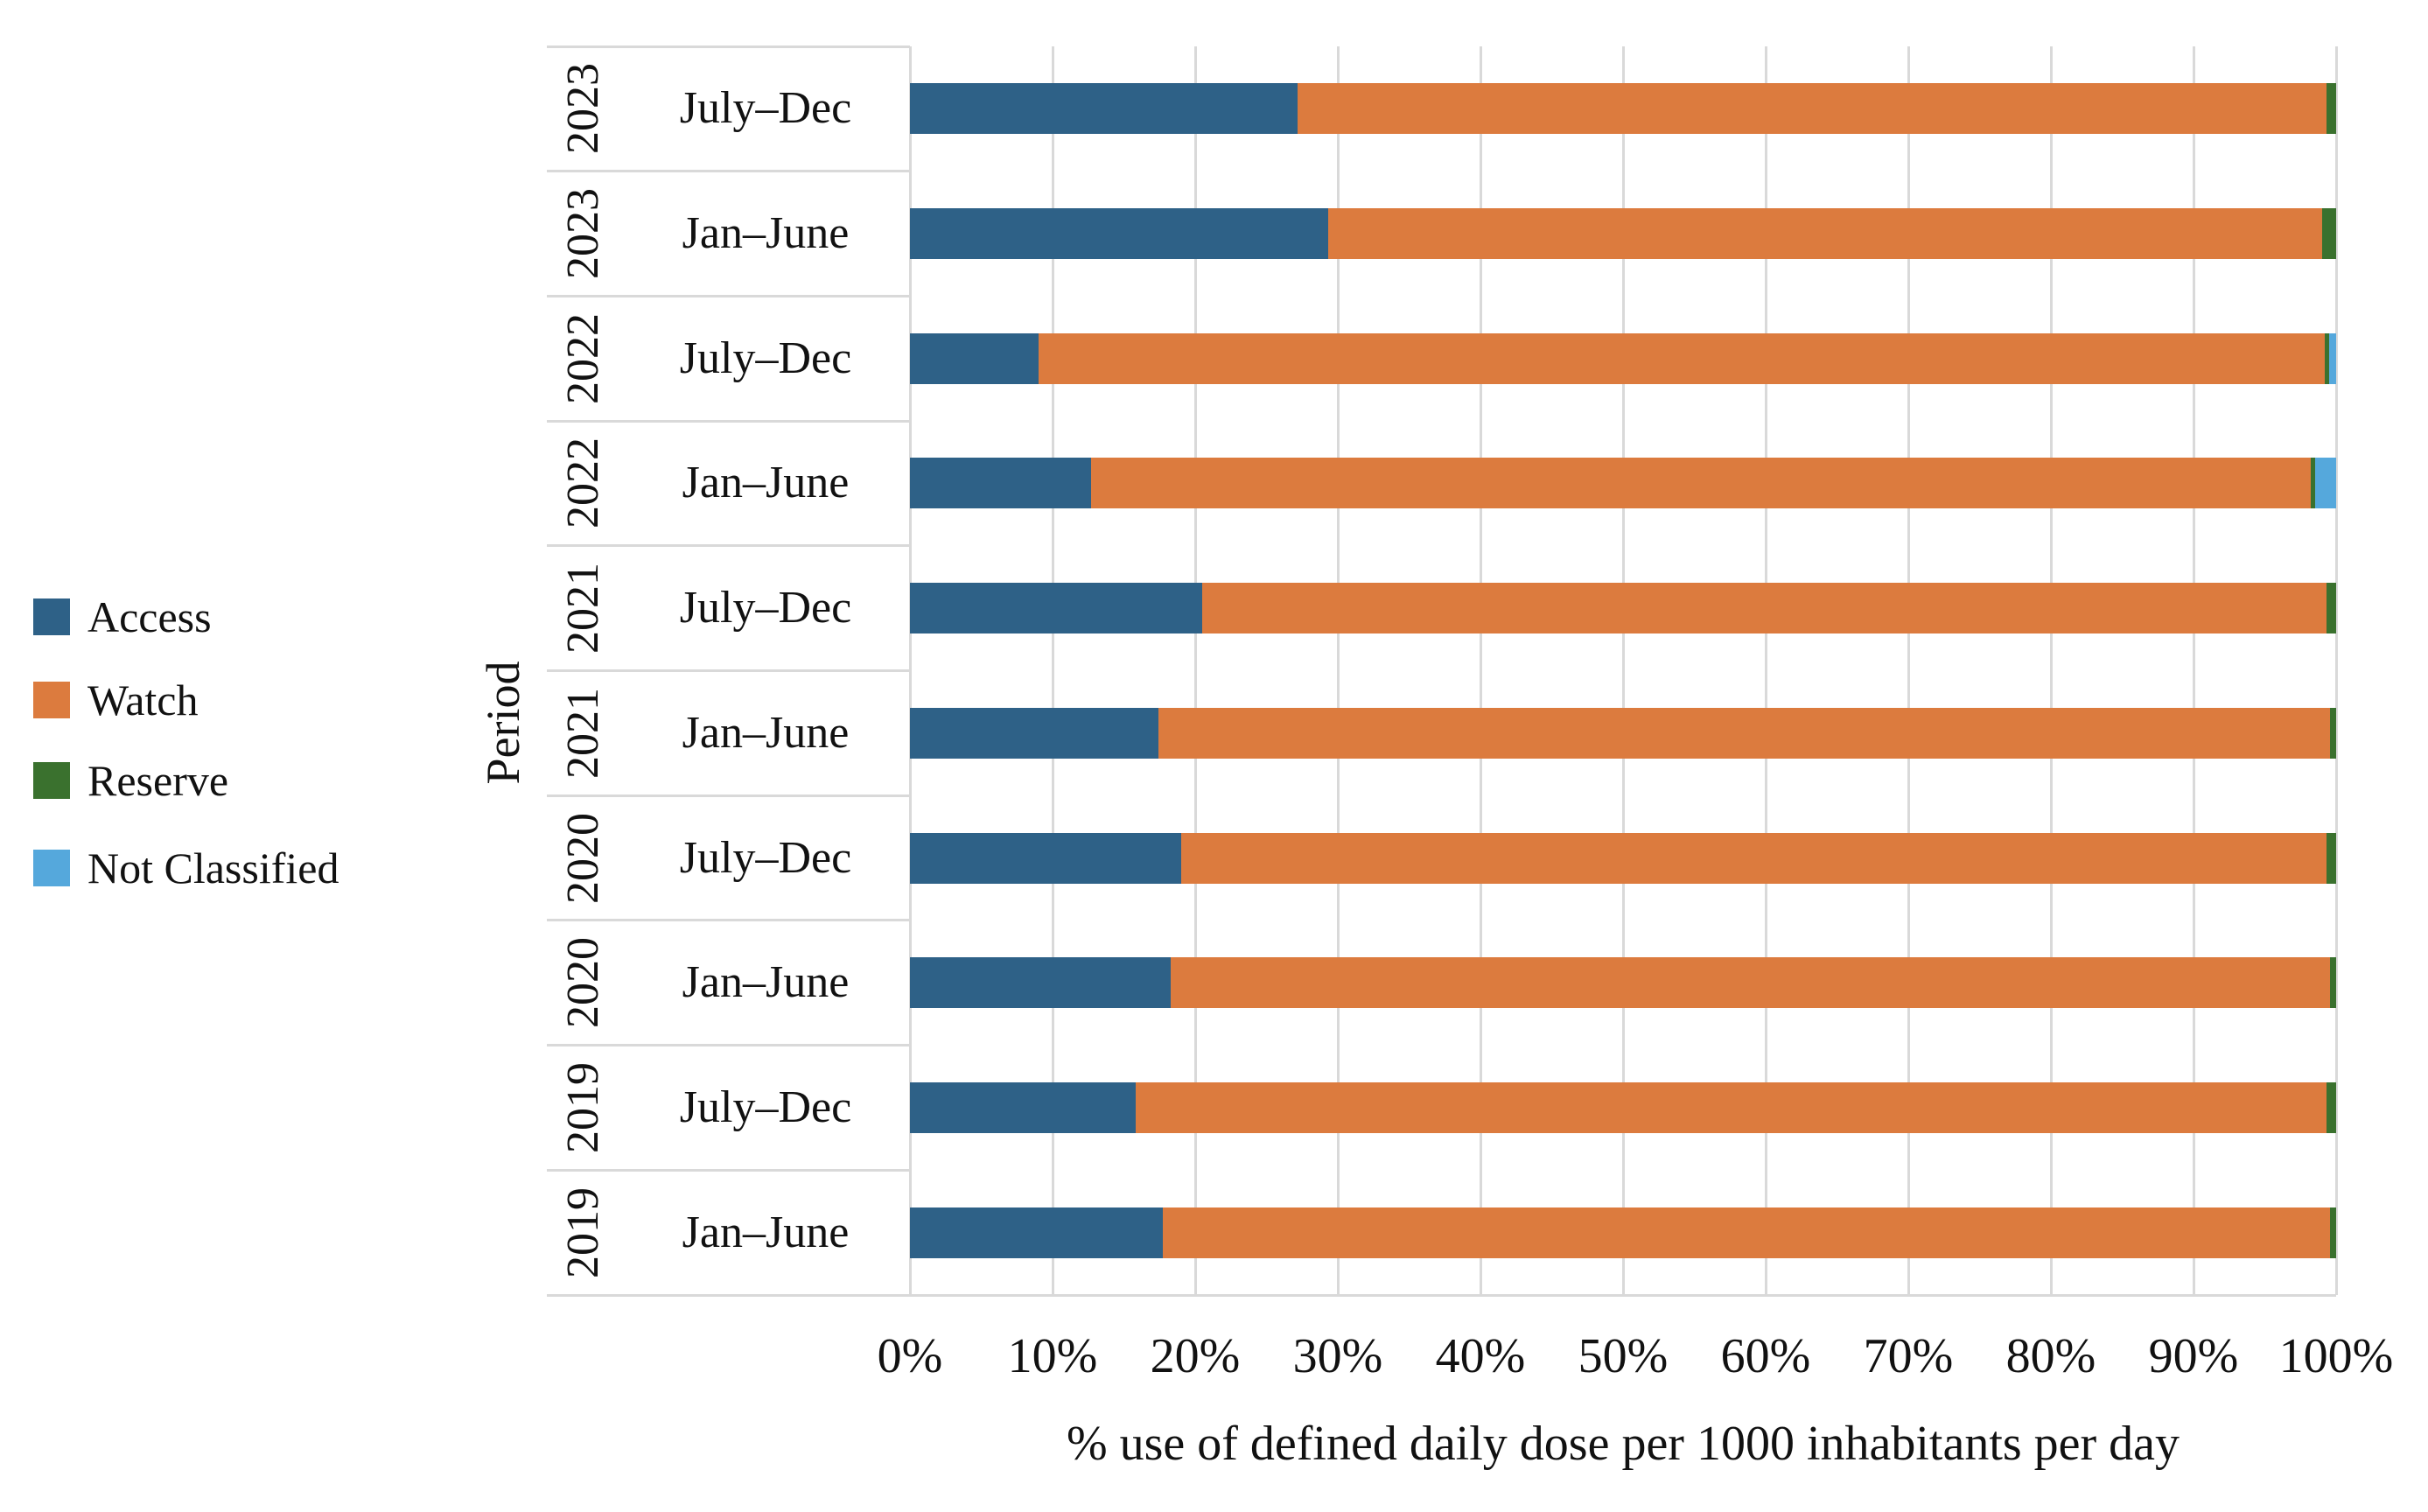 The height and width of the screenshot is (1512, 2428). What do you see at coordinates (2336, 1356) in the screenshot?
I see `x-tick-label: 100%` at bounding box center [2336, 1356].